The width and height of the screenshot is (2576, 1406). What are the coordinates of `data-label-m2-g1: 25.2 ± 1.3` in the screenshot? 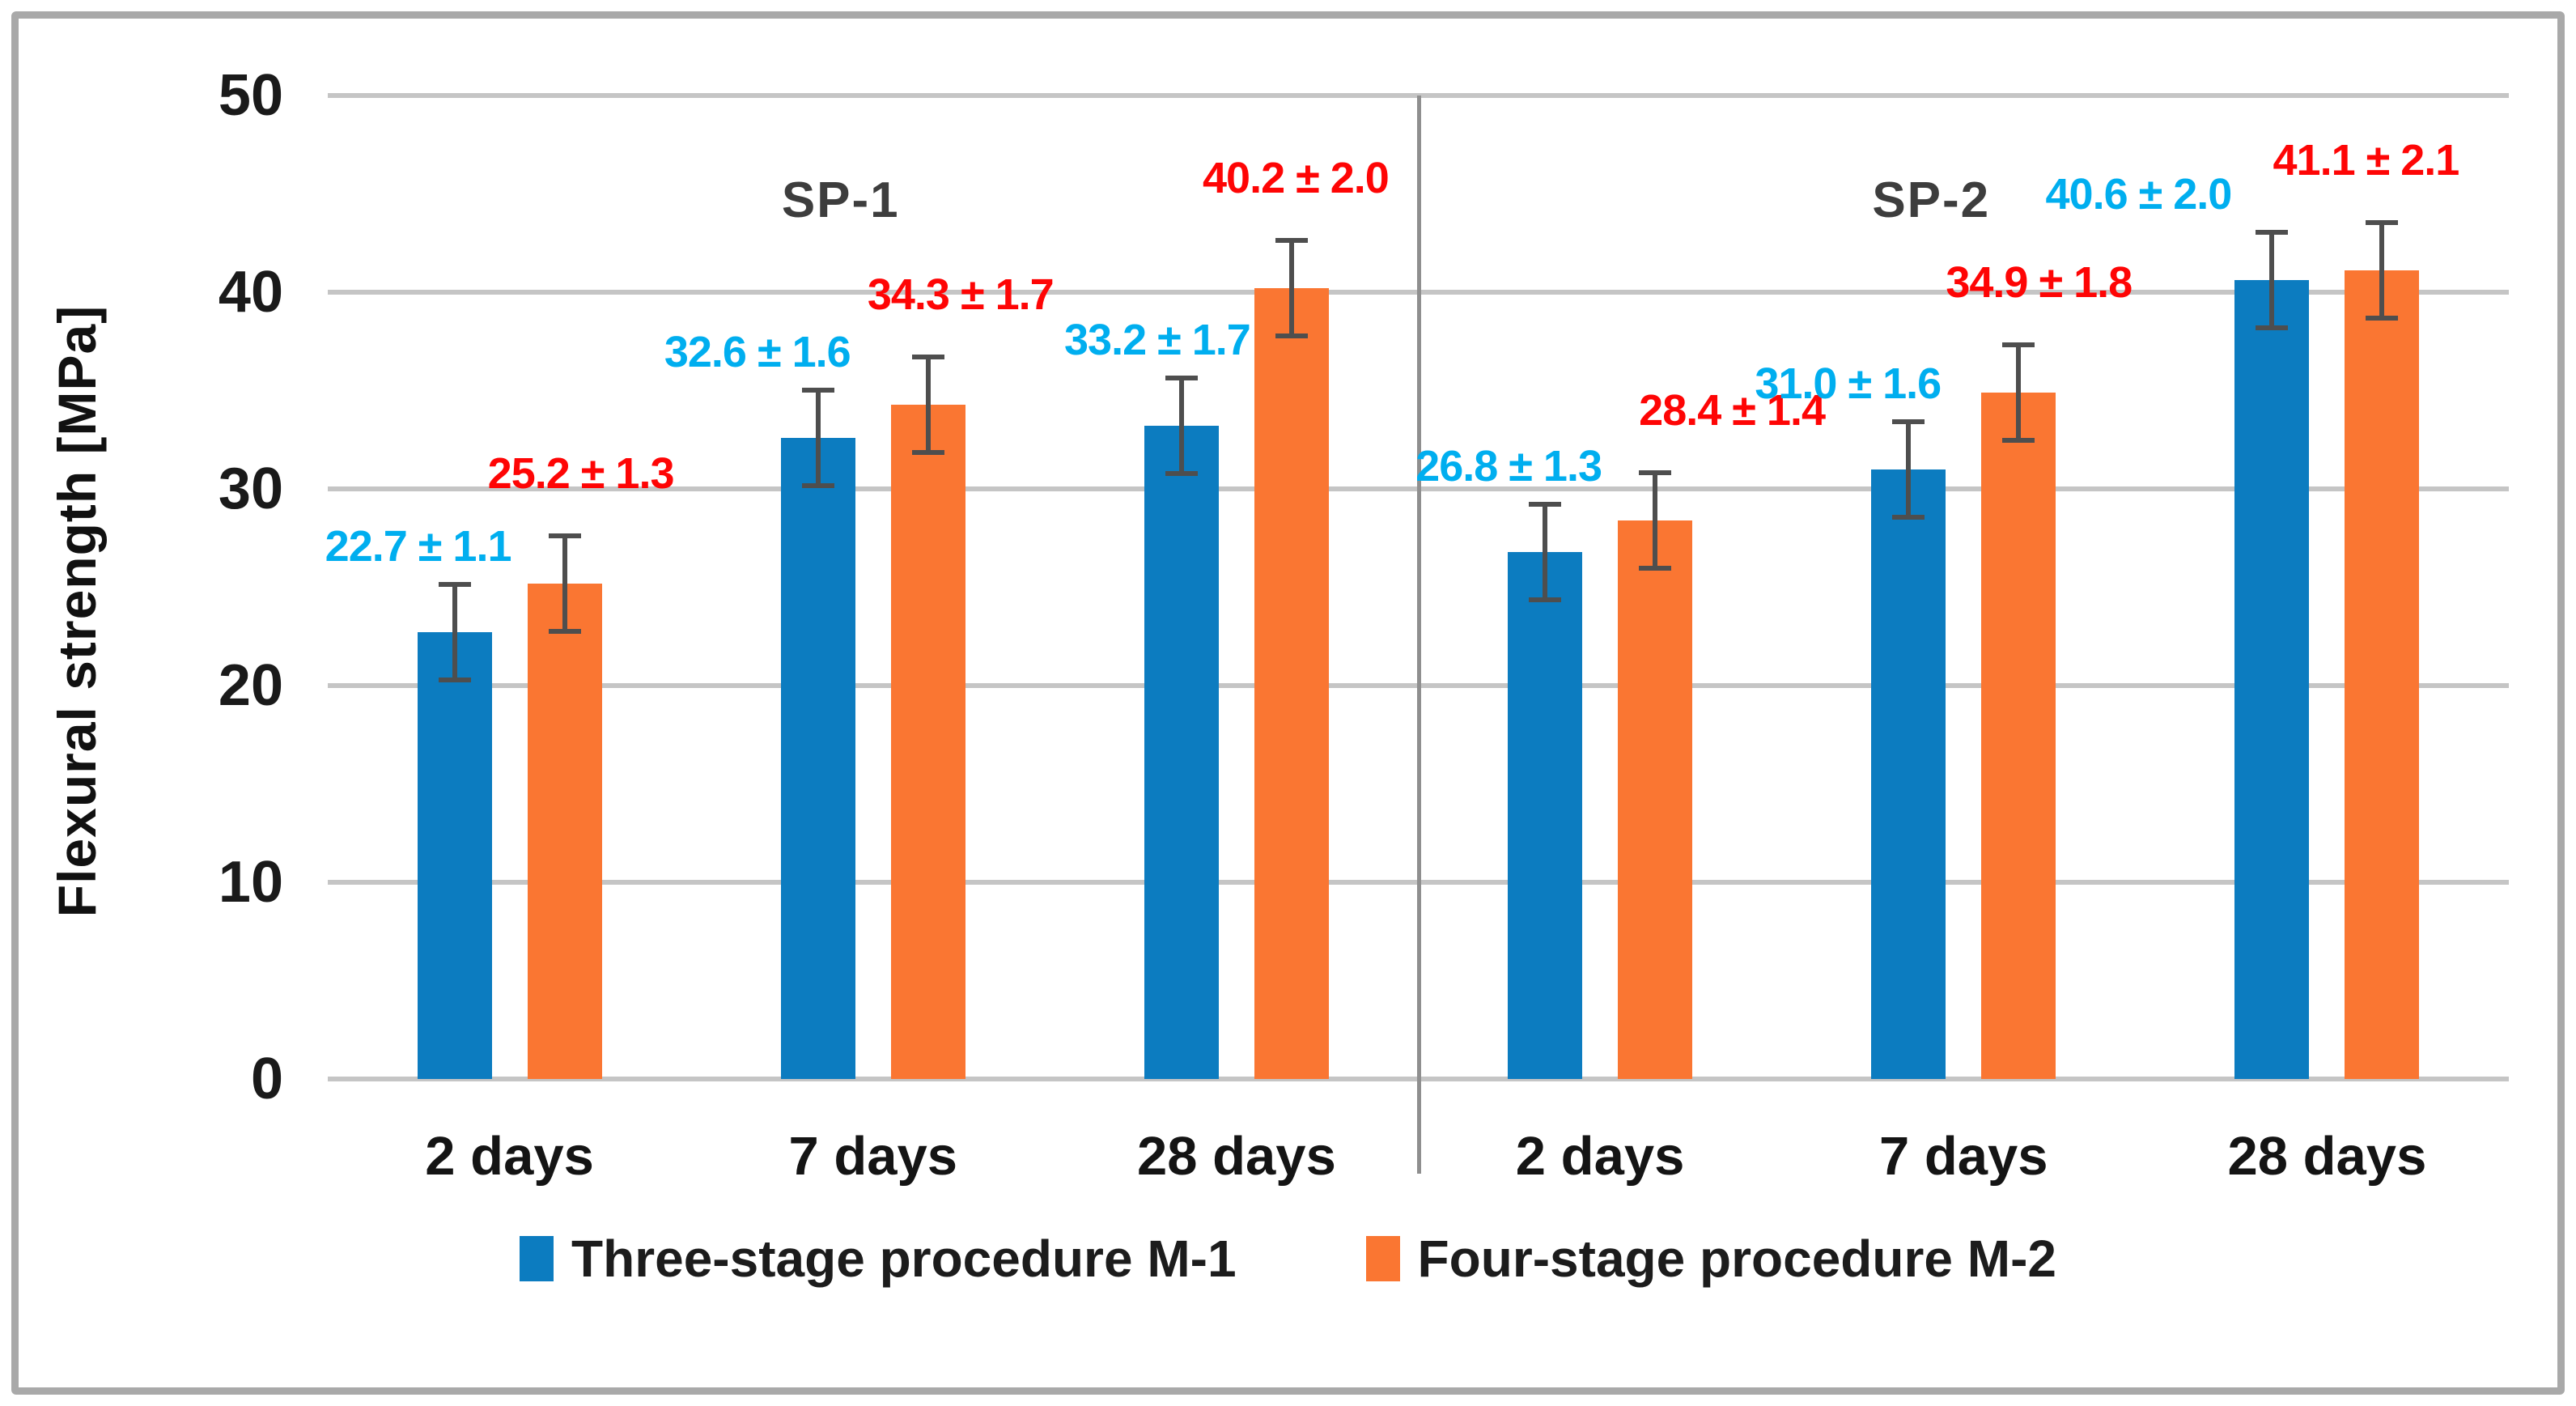 It's located at (581, 473).